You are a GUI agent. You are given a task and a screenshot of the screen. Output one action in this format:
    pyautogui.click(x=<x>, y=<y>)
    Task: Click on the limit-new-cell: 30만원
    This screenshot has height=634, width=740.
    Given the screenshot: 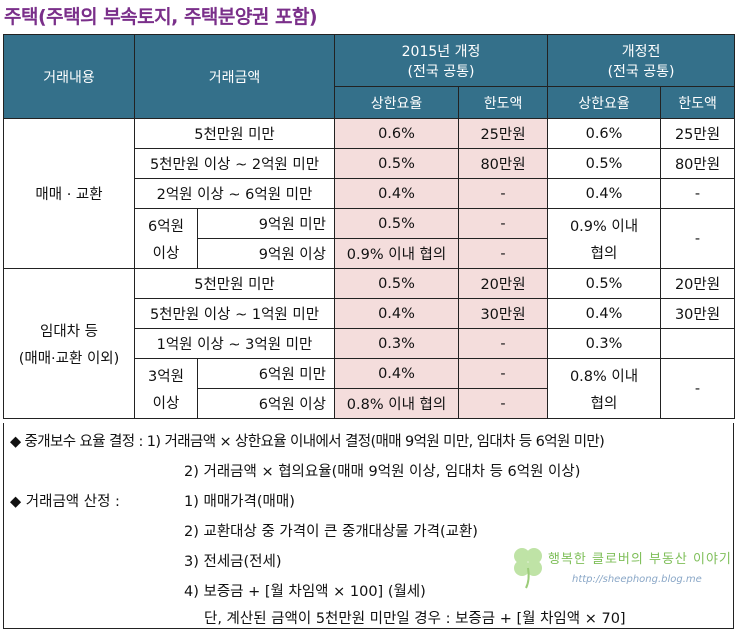 What is the action you would take?
    pyautogui.click(x=503, y=313)
    